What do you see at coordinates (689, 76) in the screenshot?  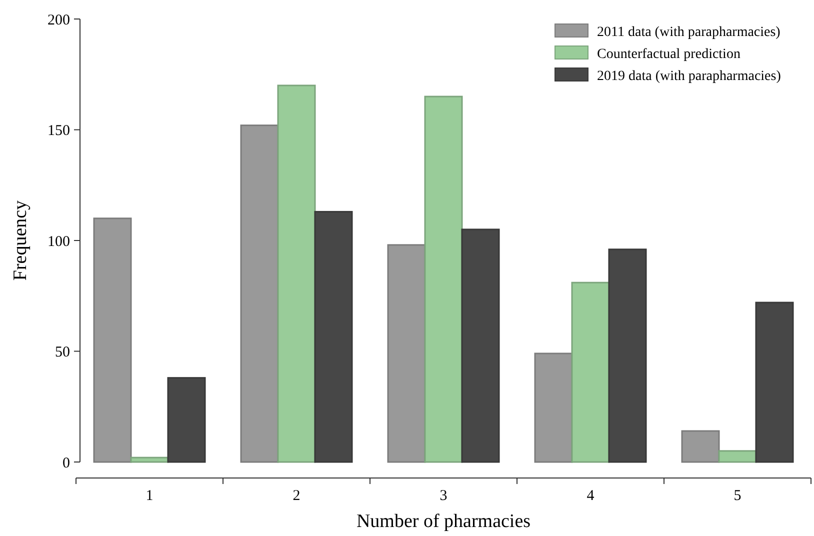 I see `legend-label: 2019 data (with parapharmacies)` at bounding box center [689, 76].